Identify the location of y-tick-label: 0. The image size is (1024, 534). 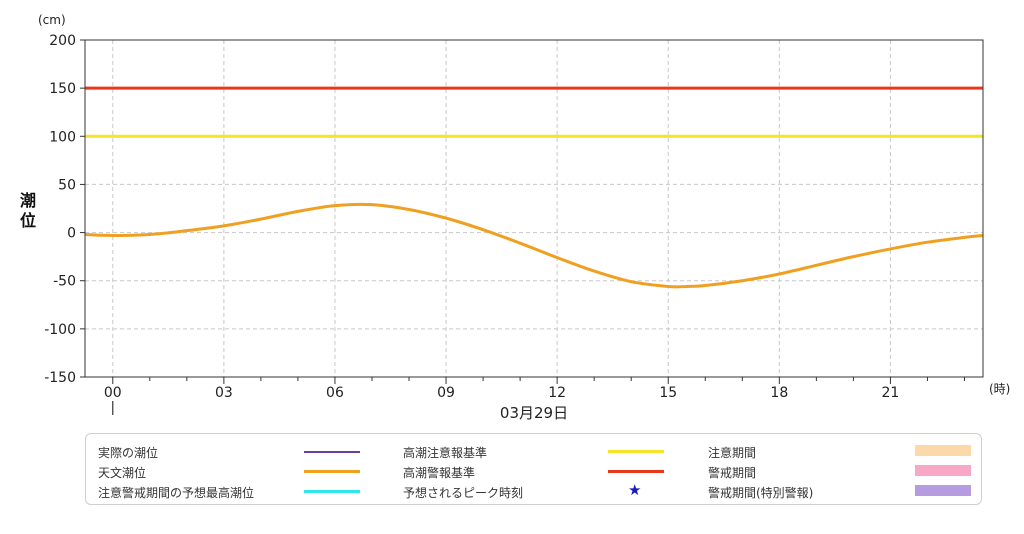
(71, 234).